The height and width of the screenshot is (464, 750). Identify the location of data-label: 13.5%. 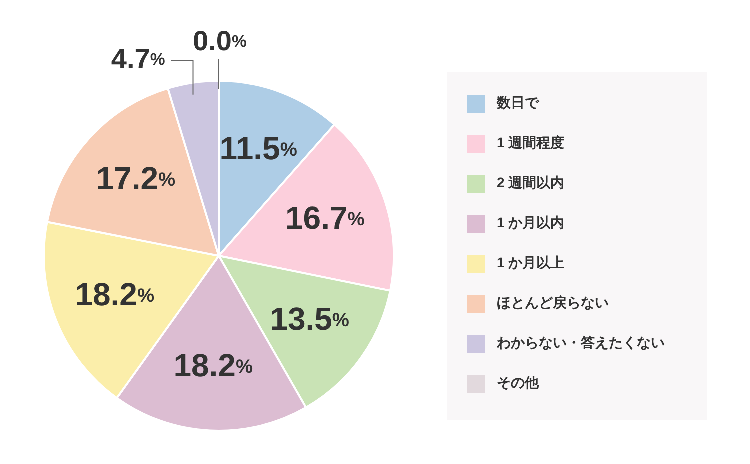
(310, 319).